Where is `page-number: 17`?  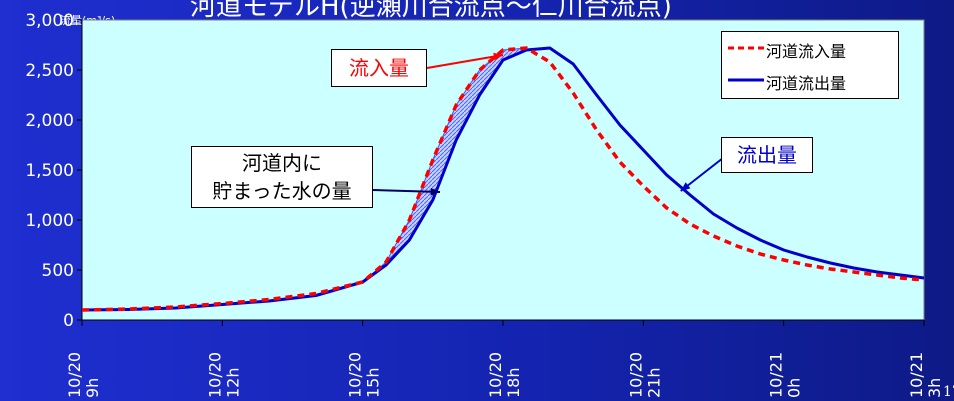 page-number: 17 is located at coordinates (948, 392).